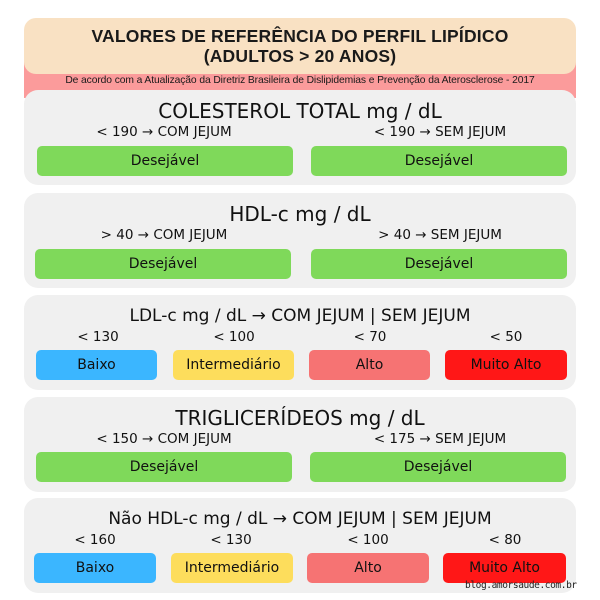 The width and height of the screenshot is (600, 600). What do you see at coordinates (300, 418) in the screenshot?
I see `card-title: TRIGLICERÍDEOS mg / dL` at bounding box center [300, 418].